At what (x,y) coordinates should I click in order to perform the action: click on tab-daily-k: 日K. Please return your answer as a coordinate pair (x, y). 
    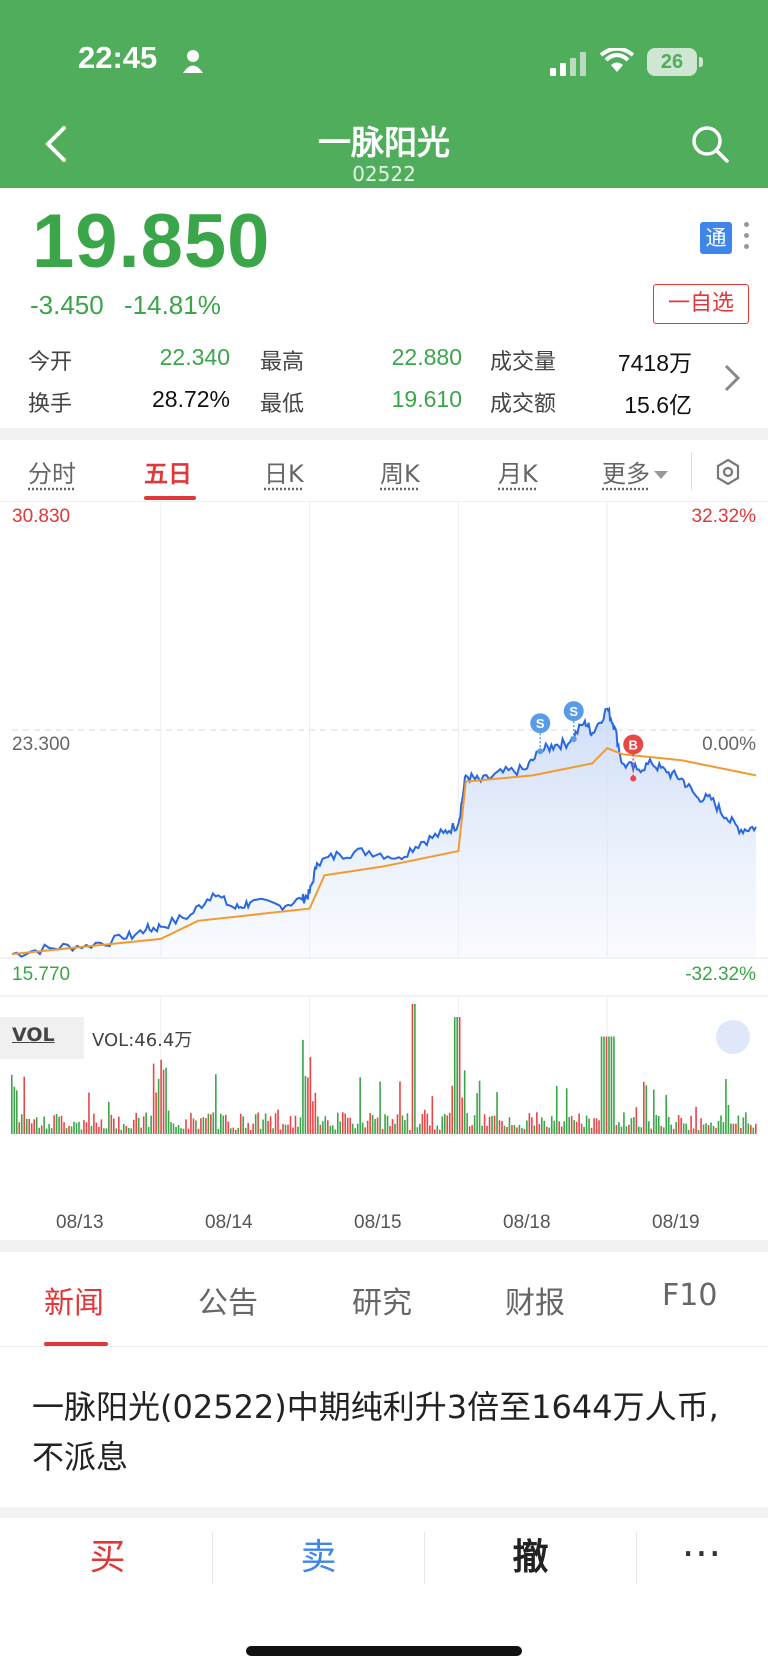
    Looking at the image, I should click on (284, 474).